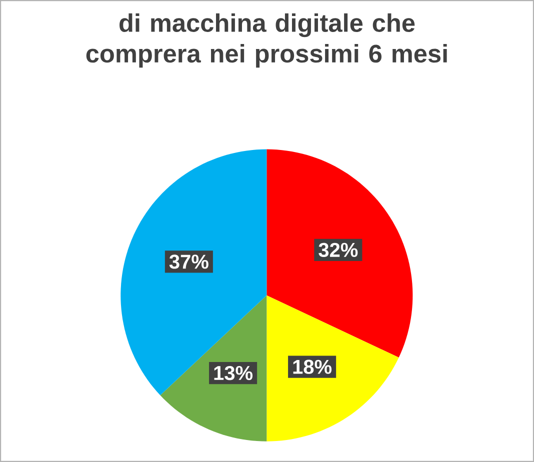 The width and height of the screenshot is (534, 462). What do you see at coordinates (338, 250) in the screenshot?
I see `data-label: 32%` at bounding box center [338, 250].